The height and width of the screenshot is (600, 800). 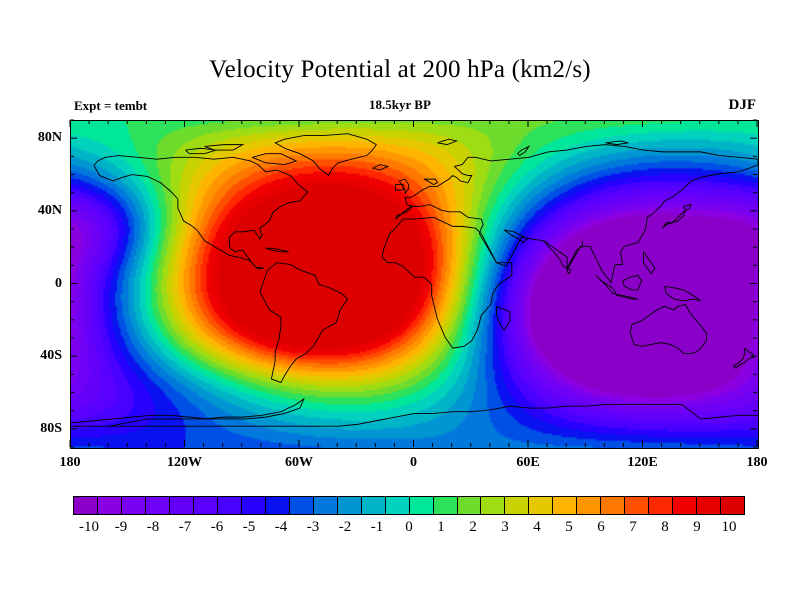 I want to click on colorbar-tick-label: -10, so click(x=89, y=527).